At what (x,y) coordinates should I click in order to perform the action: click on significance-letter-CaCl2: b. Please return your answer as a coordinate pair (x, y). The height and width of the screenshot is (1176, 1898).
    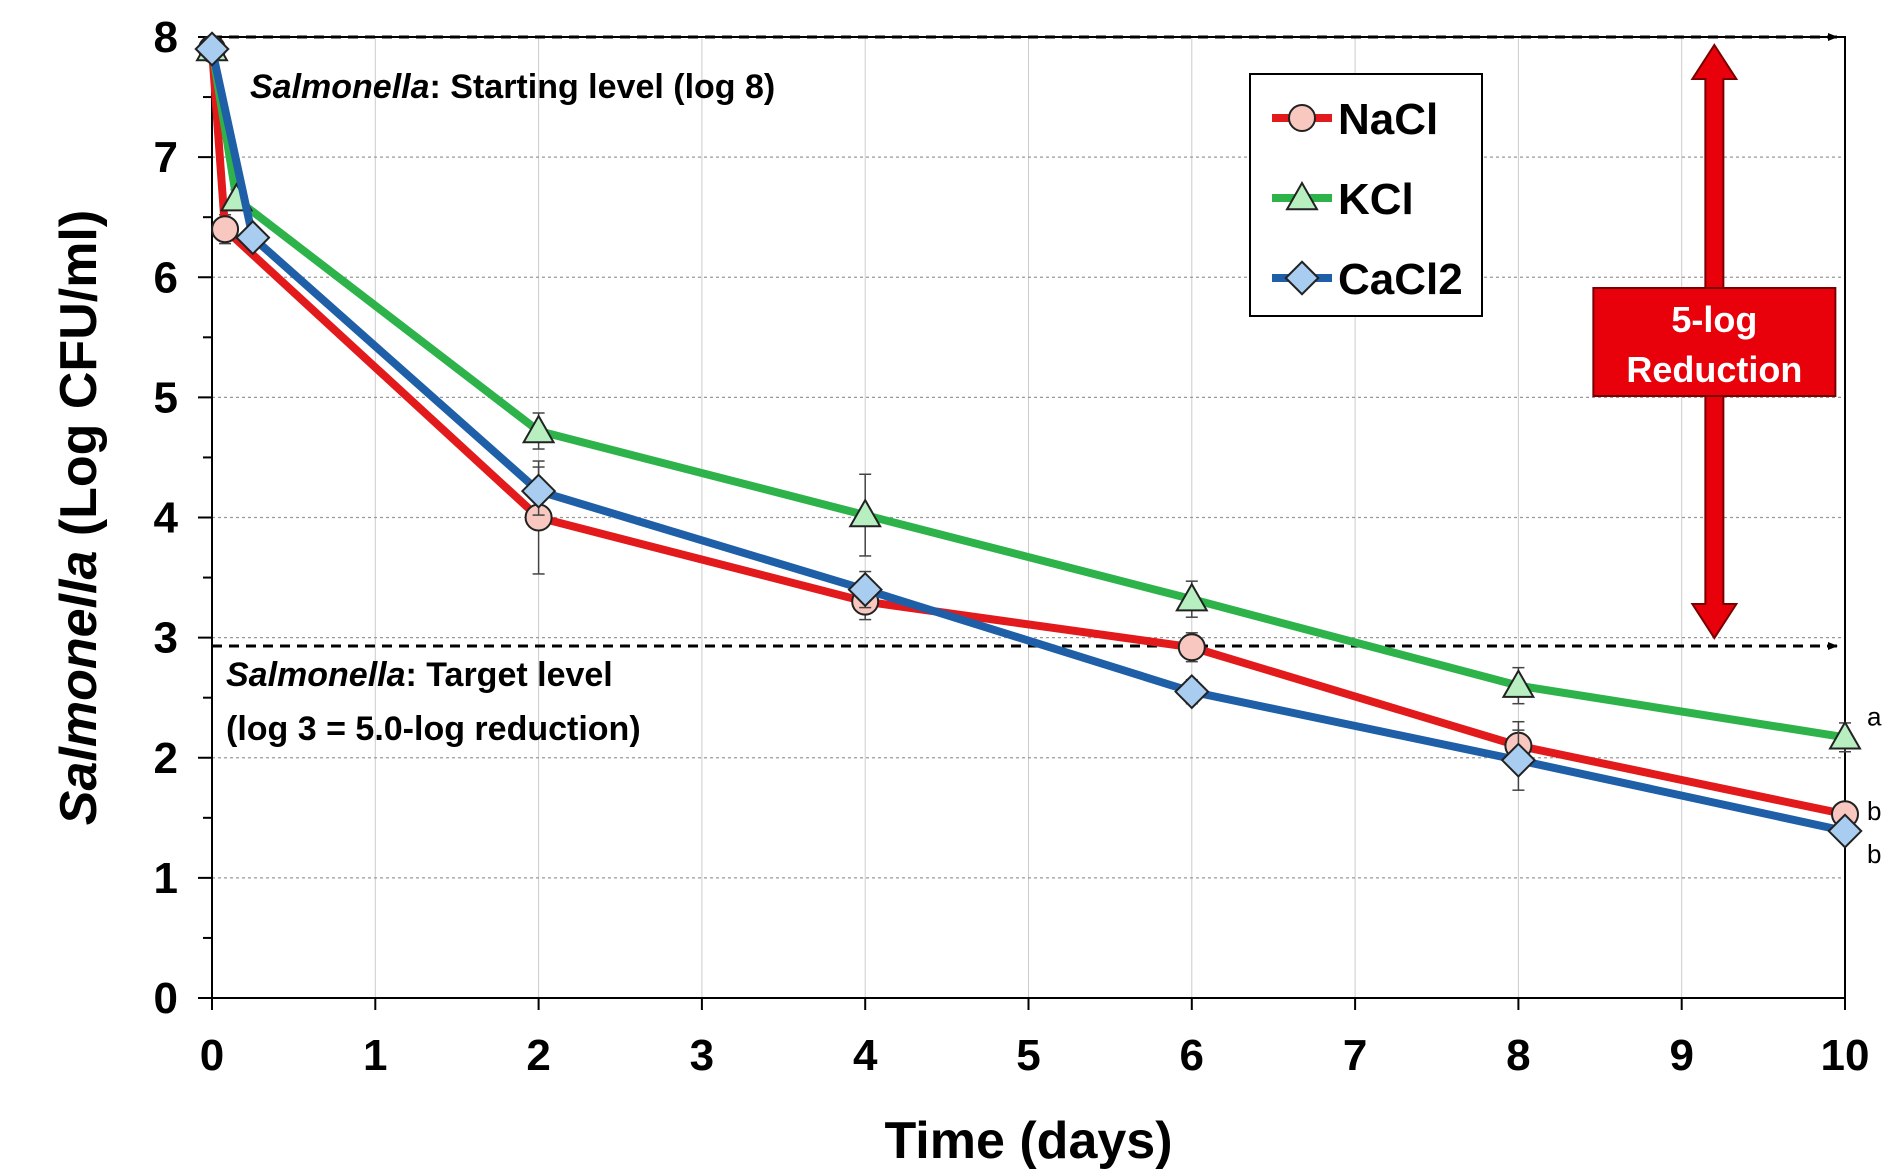
    Looking at the image, I should click on (1874, 854).